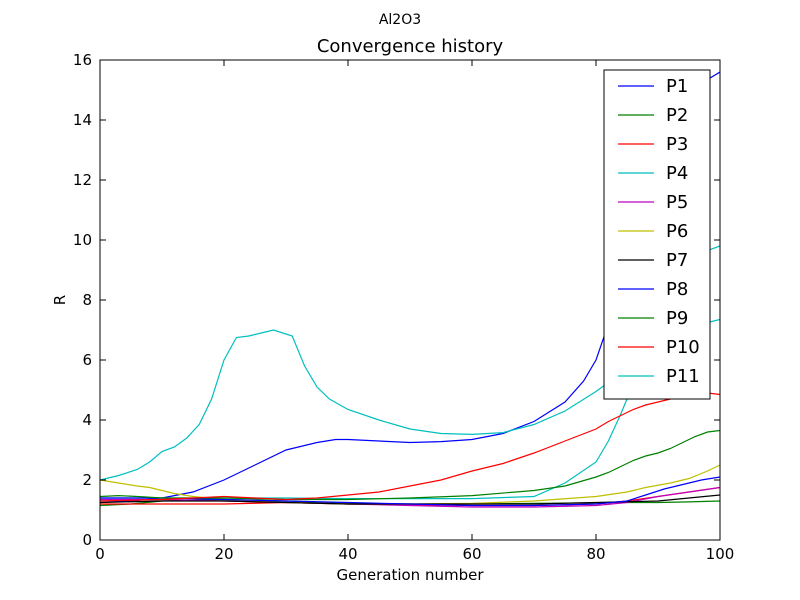 This screenshot has width=800, height=600. What do you see at coordinates (223, 554) in the screenshot?
I see `x-tick-label: 20` at bounding box center [223, 554].